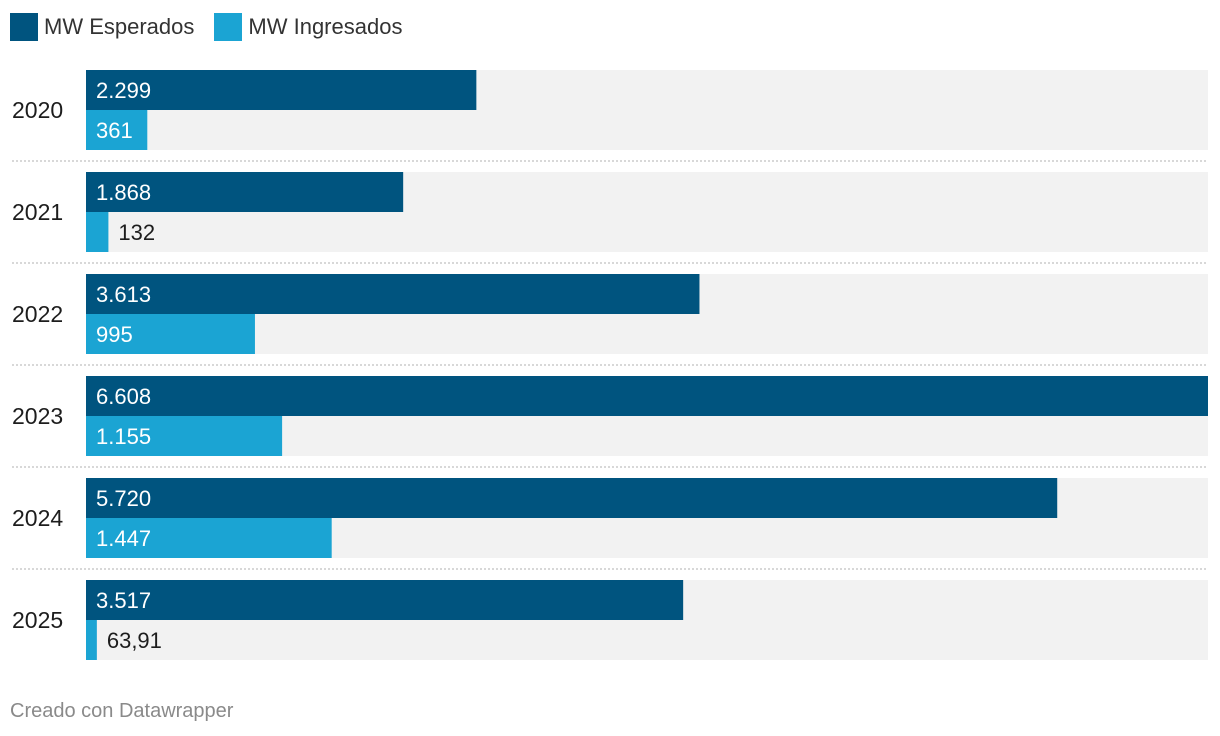  I want to click on category-label-2023: 2023, so click(37, 416).